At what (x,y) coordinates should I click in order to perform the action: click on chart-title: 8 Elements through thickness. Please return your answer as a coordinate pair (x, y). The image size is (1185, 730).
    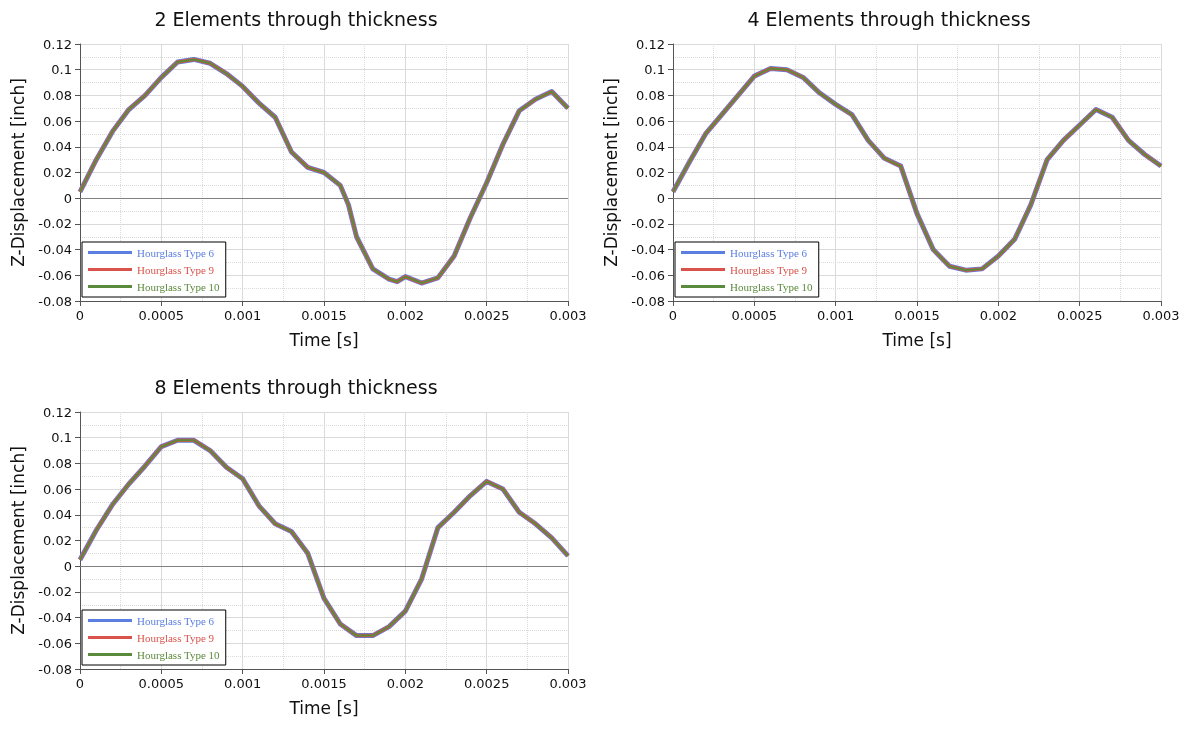
    Looking at the image, I should click on (296, 386).